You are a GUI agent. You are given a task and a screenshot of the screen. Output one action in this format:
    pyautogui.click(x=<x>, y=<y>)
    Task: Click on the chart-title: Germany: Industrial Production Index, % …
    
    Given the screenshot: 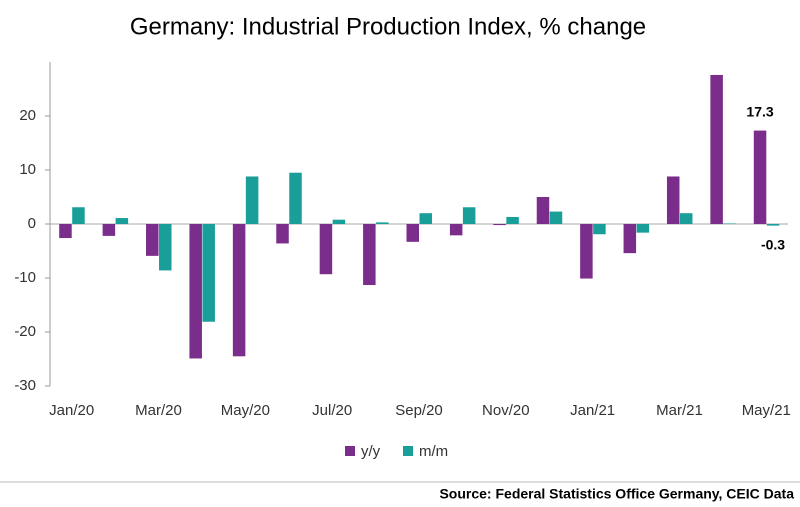 What is the action you would take?
    pyautogui.click(x=388, y=26)
    